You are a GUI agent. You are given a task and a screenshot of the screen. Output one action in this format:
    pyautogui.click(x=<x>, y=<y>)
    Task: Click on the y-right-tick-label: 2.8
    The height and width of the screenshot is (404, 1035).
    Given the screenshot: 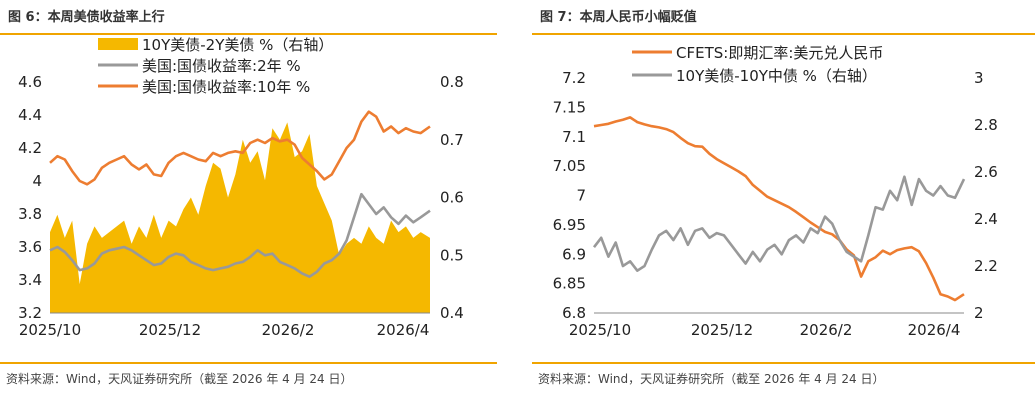 What is the action you would take?
    pyautogui.click(x=986, y=125)
    